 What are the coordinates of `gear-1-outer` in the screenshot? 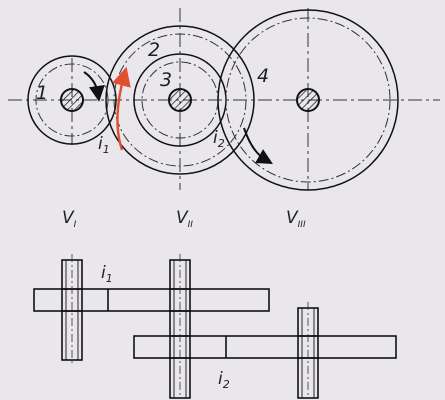 It's located at (72, 100).